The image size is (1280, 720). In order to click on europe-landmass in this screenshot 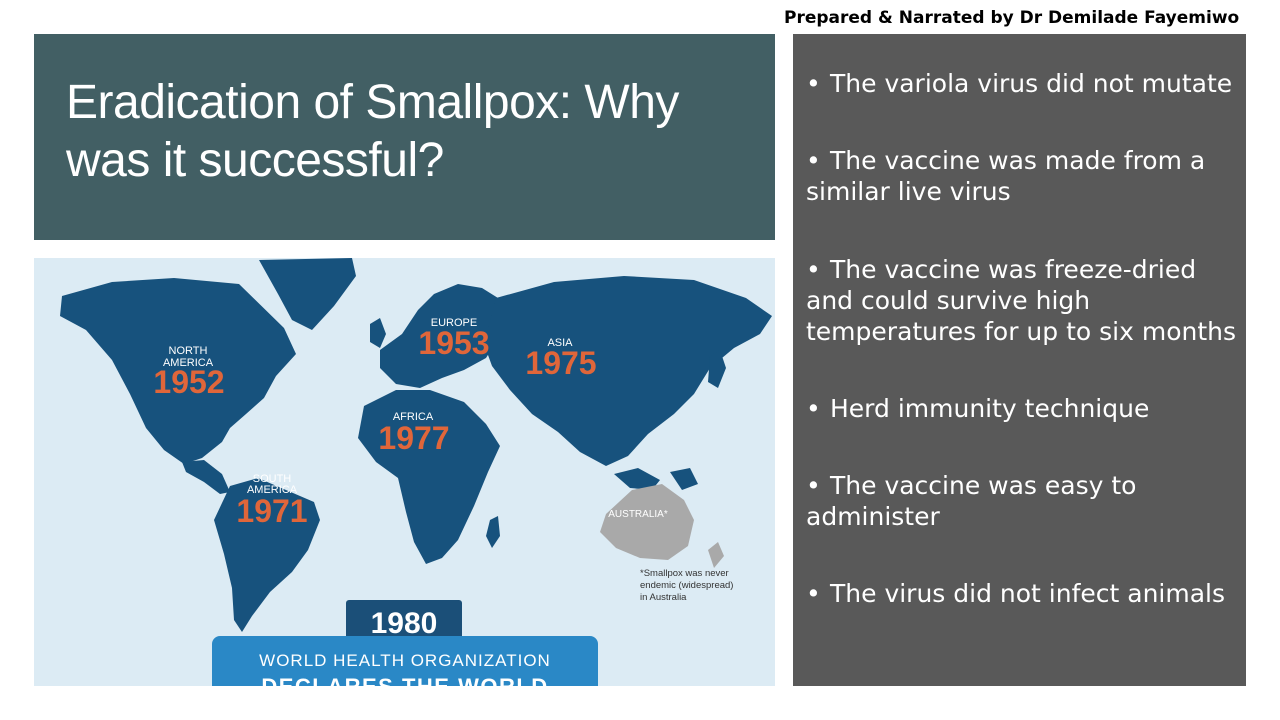, I will do `click(442, 336)`.